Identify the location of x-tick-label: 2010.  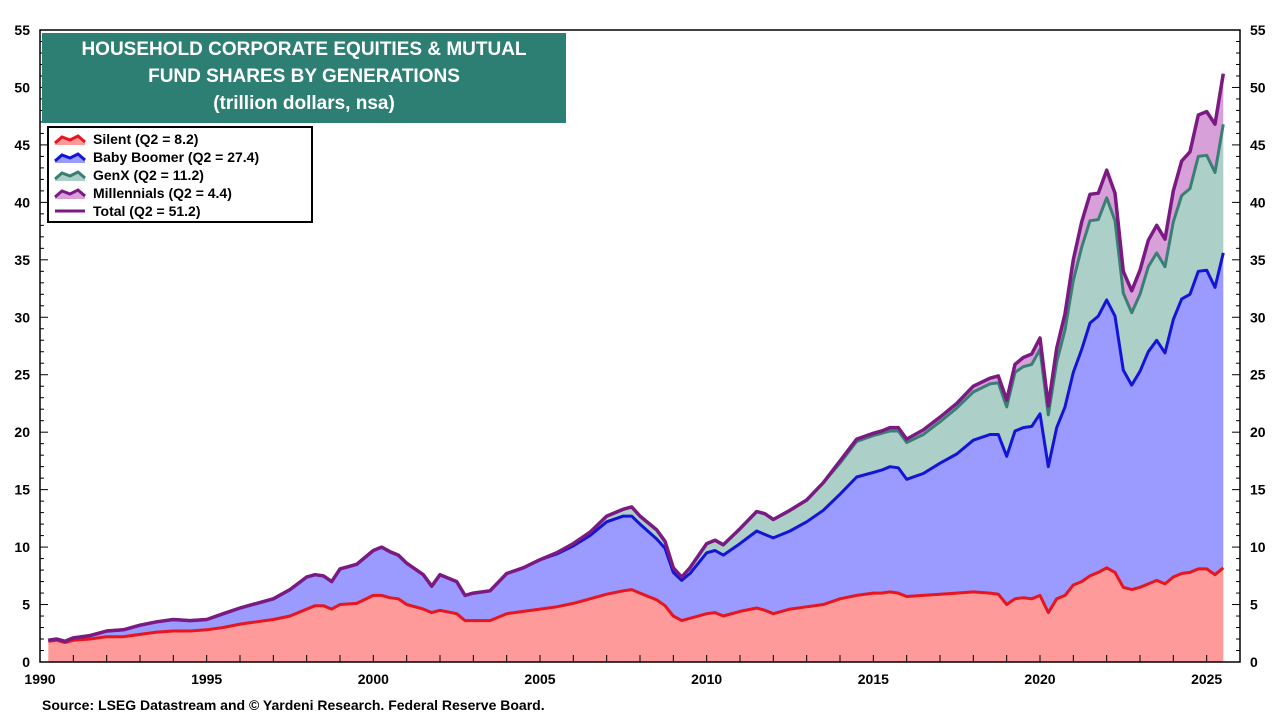
(706, 679).